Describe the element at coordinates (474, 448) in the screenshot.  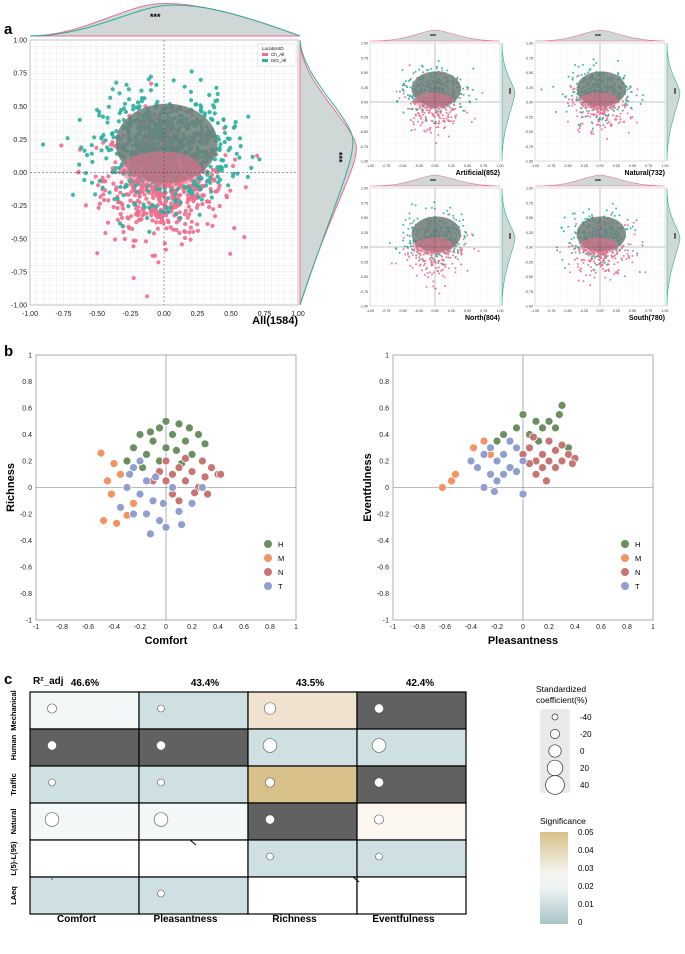
I see `data-point-M` at that location.